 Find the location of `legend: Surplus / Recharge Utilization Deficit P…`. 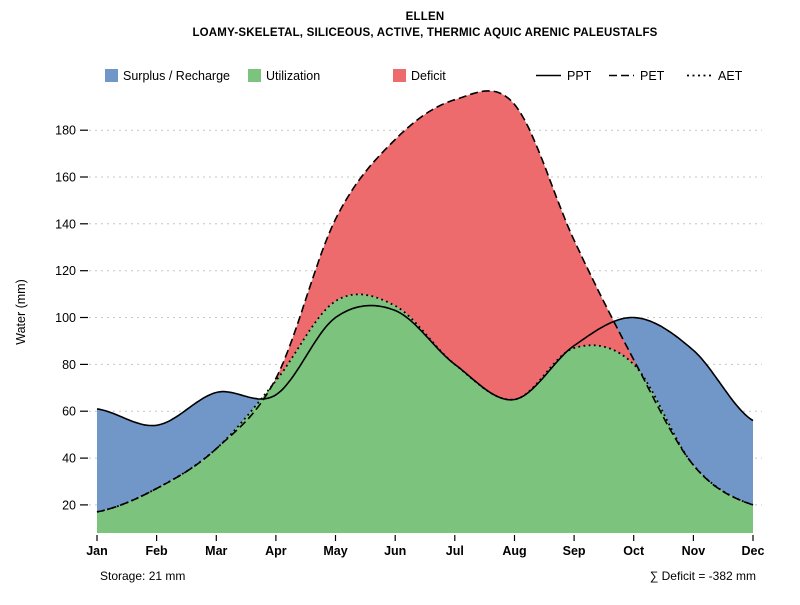

legend: Surplus / Recharge Utilization Deficit P… is located at coordinates (424, 76).